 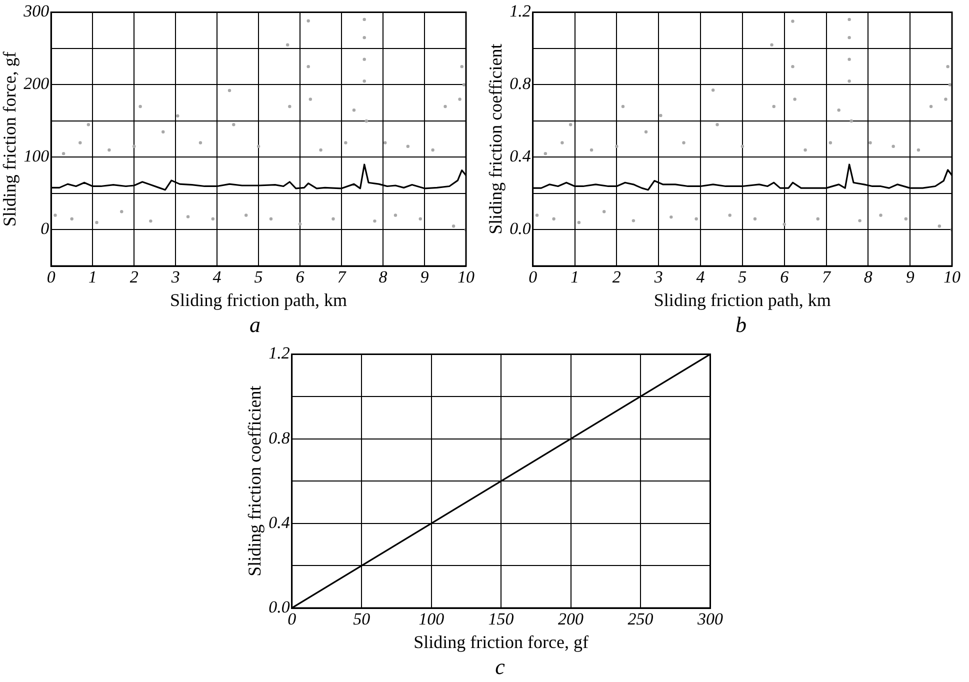 I want to click on y-tick-label: 100, so click(x=37, y=156).